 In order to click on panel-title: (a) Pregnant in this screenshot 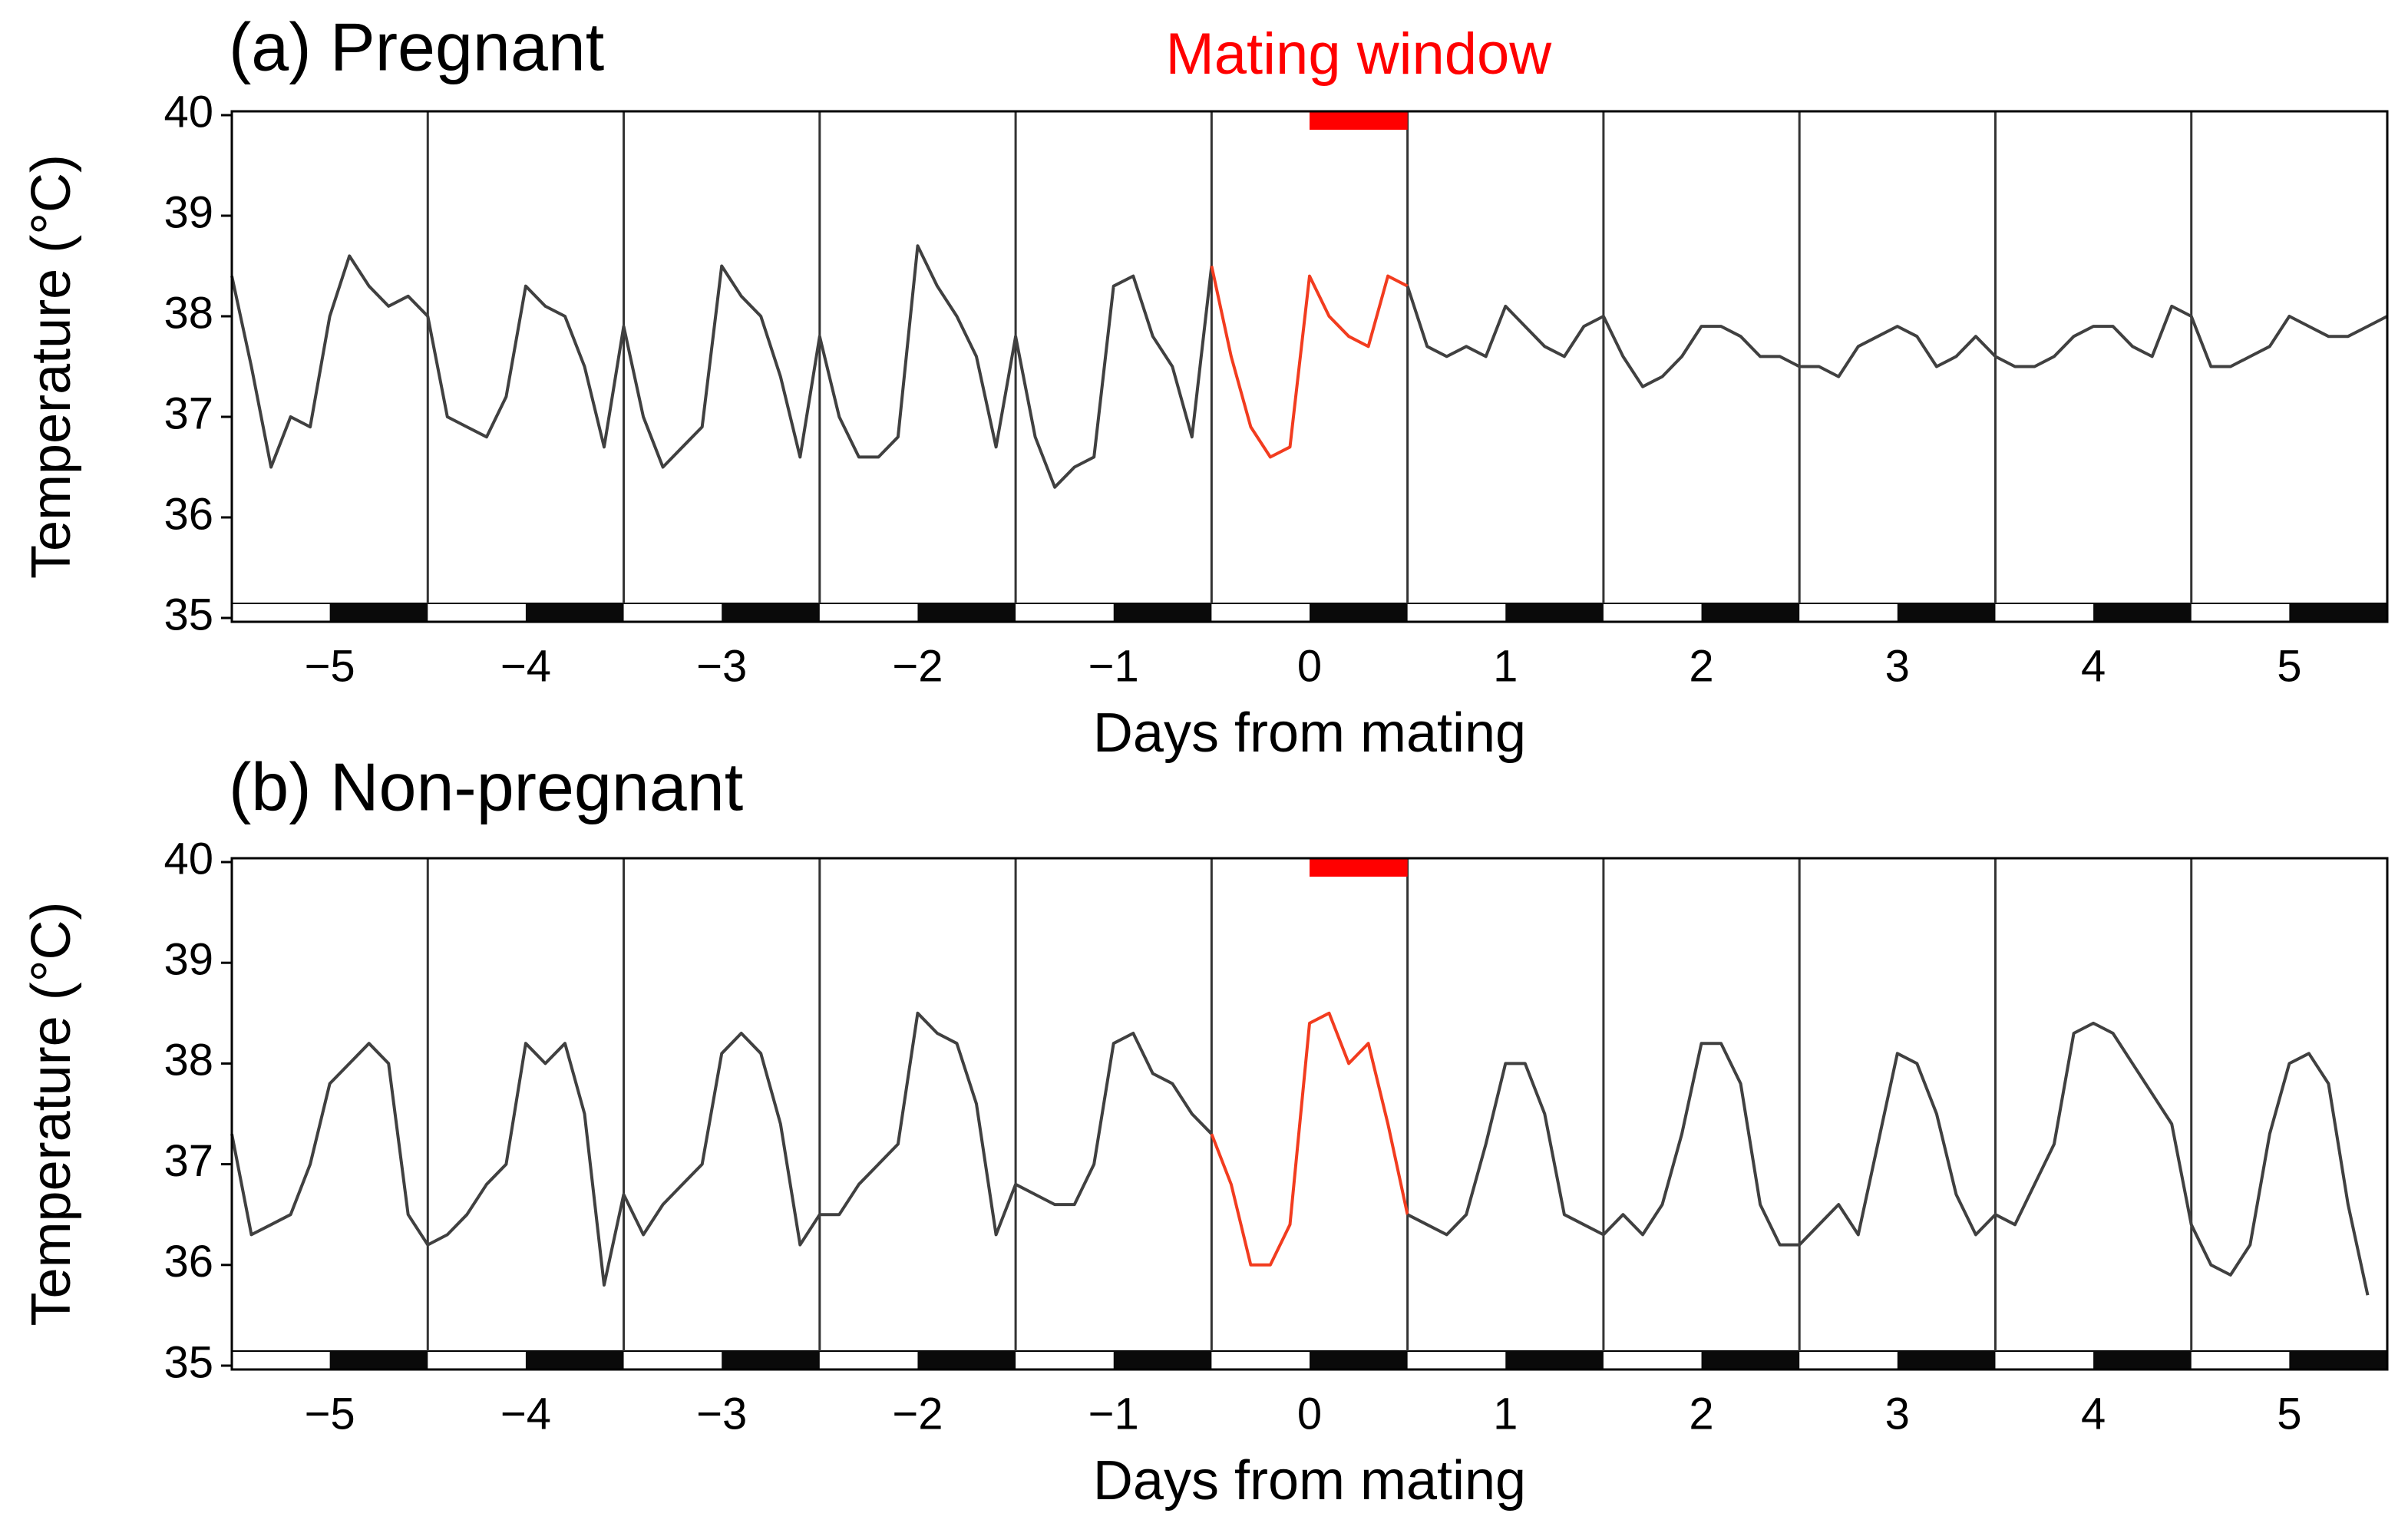, I will do `click(417, 46)`.